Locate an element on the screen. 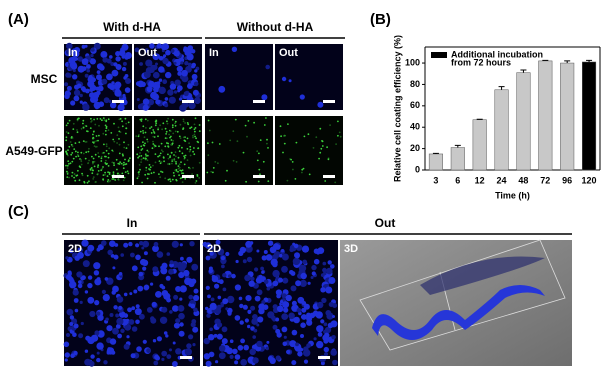 This screenshot has height=379, width=613. image-label: 2D is located at coordinates (75, 249).